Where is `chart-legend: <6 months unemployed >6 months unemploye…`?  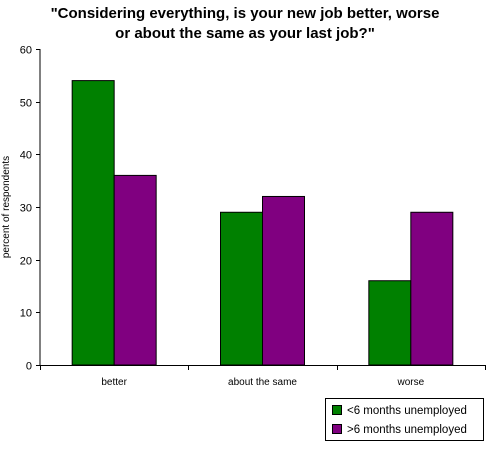
chart-legend: <6 months unemployed >6 months unemploye… is located at coordinates (404, 419).